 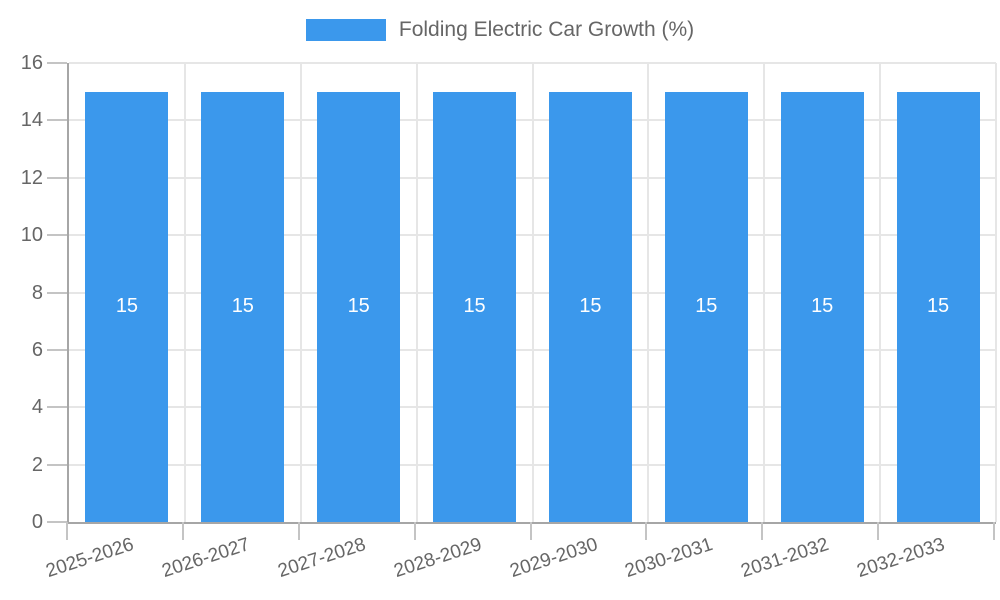 What do you see at coordinates (901, 558) in the screenshot?
I see `x-axis-label: 2032-2033` at bounding box center [901, 558].